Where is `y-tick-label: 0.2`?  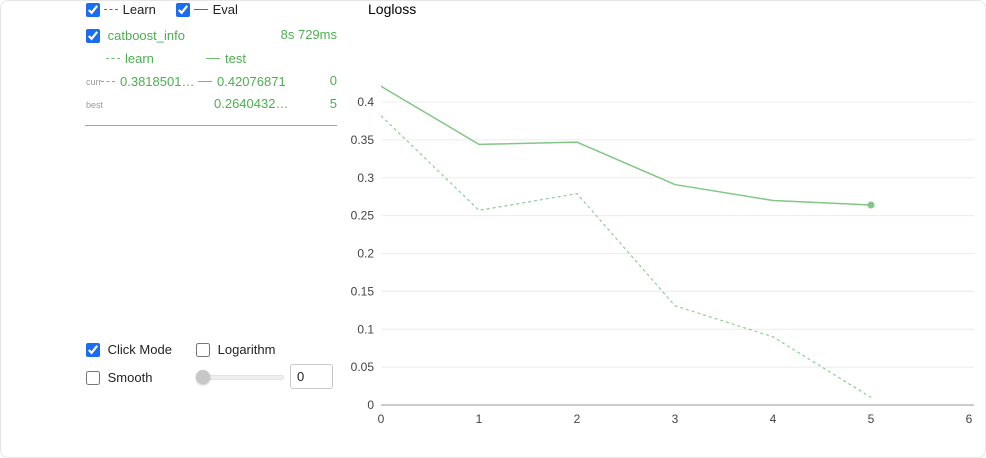
y-tick-label: 0.2 is located at coordinates (365, 254).